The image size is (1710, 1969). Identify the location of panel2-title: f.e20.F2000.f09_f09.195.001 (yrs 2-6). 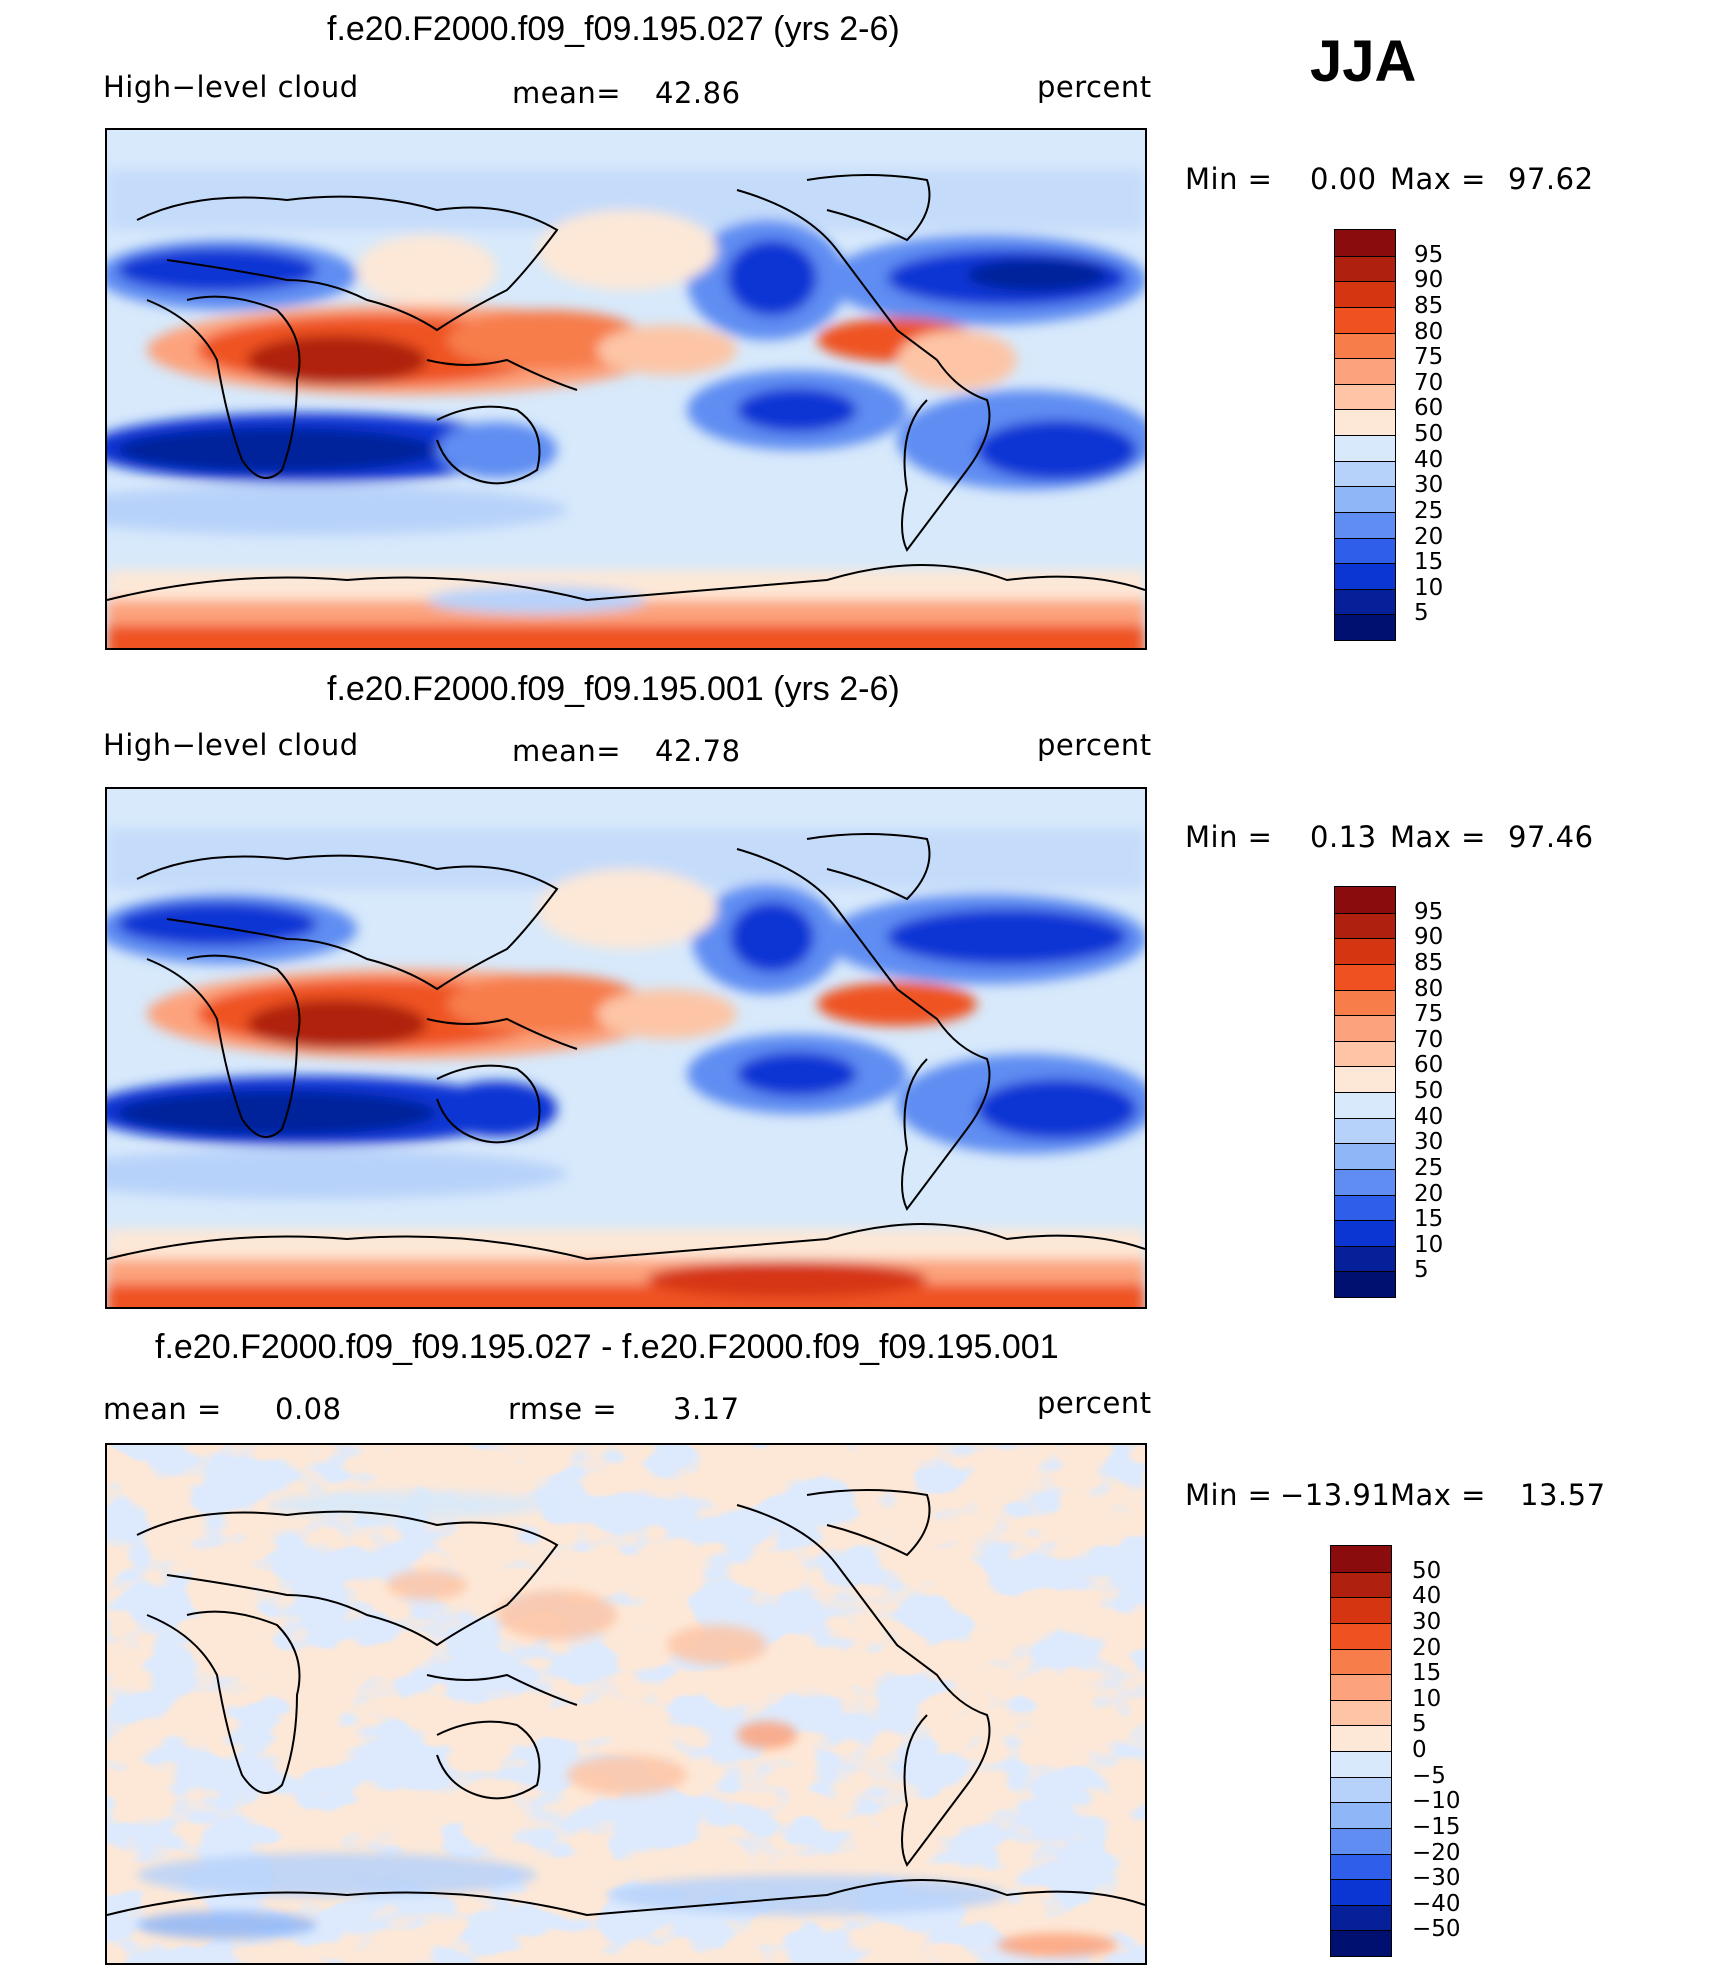
(613, 689).